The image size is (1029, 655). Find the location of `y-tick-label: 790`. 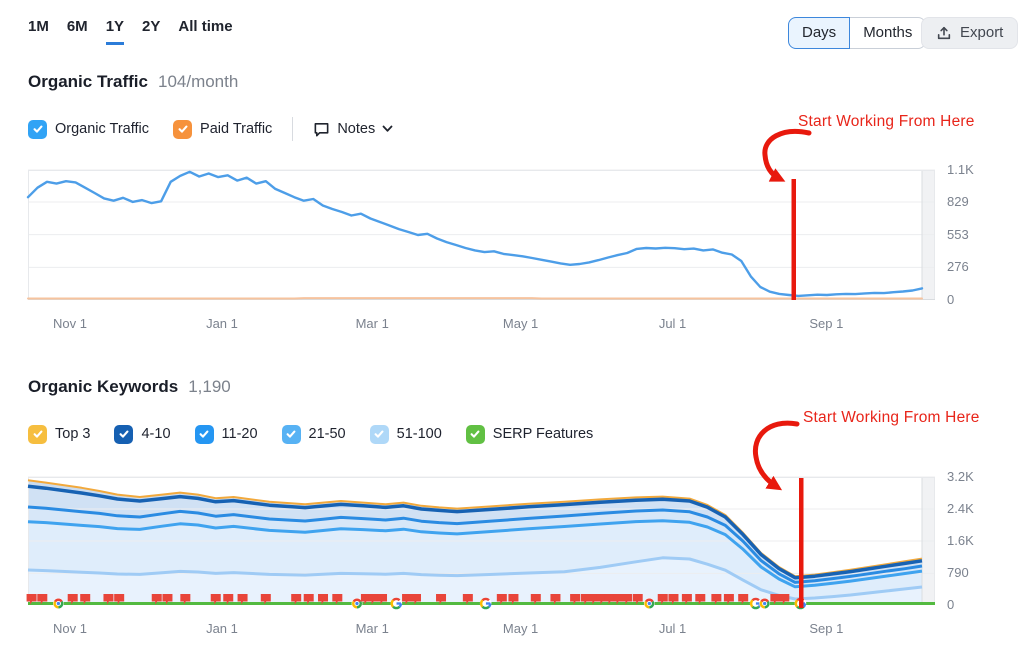

y-tick-label: 790 is located at coordinates (958, 573).